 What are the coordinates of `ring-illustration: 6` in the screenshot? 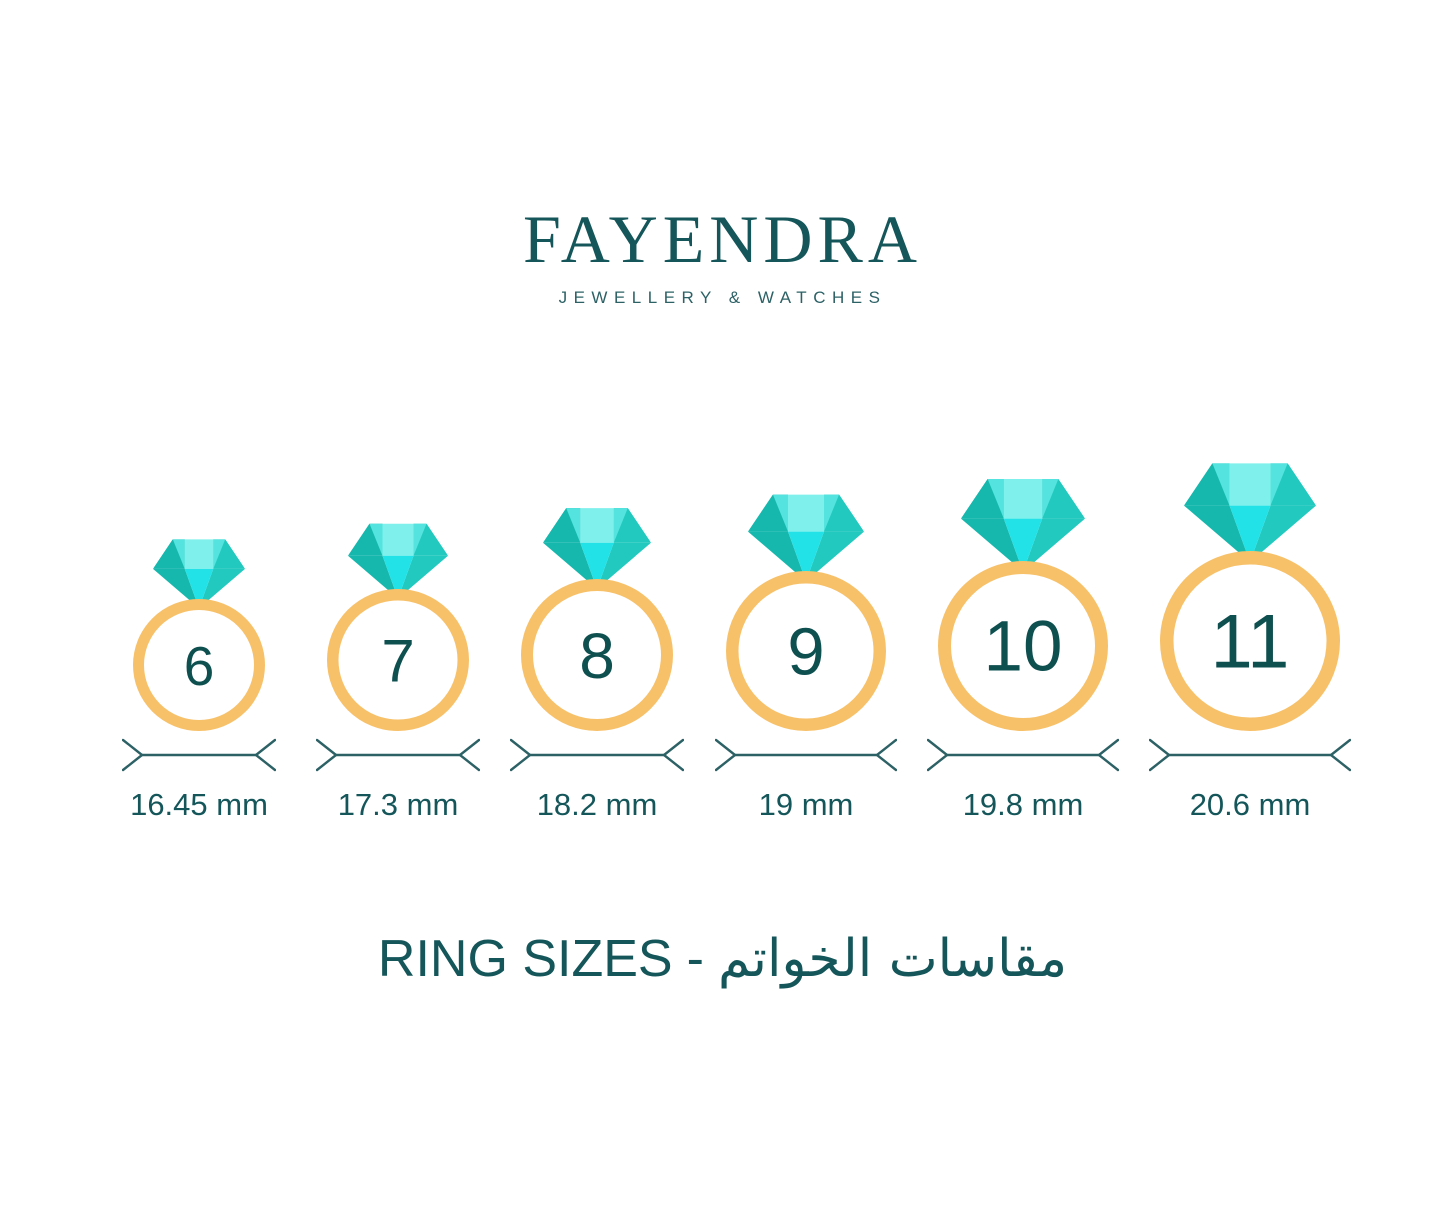 It's located at (199, 604).